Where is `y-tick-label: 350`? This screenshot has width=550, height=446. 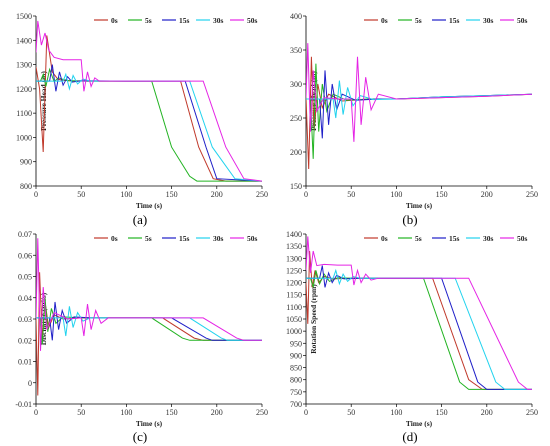 y-tick-label: 350 is located at coordinates (296, 50).